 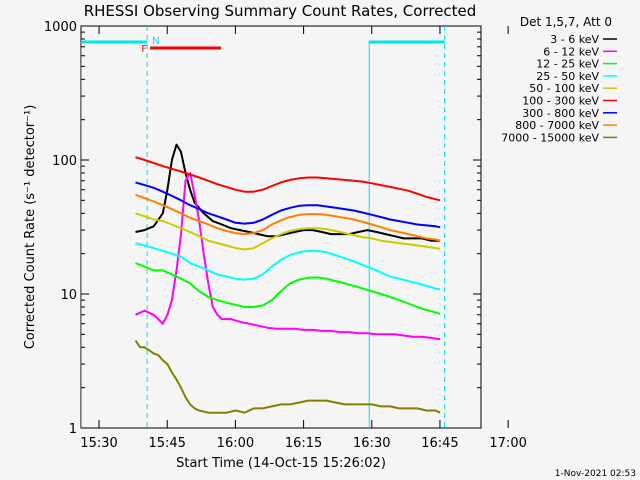 What do you see at coordinates (564, 88) in the screenshot?
I see `legend-label-4: 50 - 100 keV` at bounding box center [564, 88].